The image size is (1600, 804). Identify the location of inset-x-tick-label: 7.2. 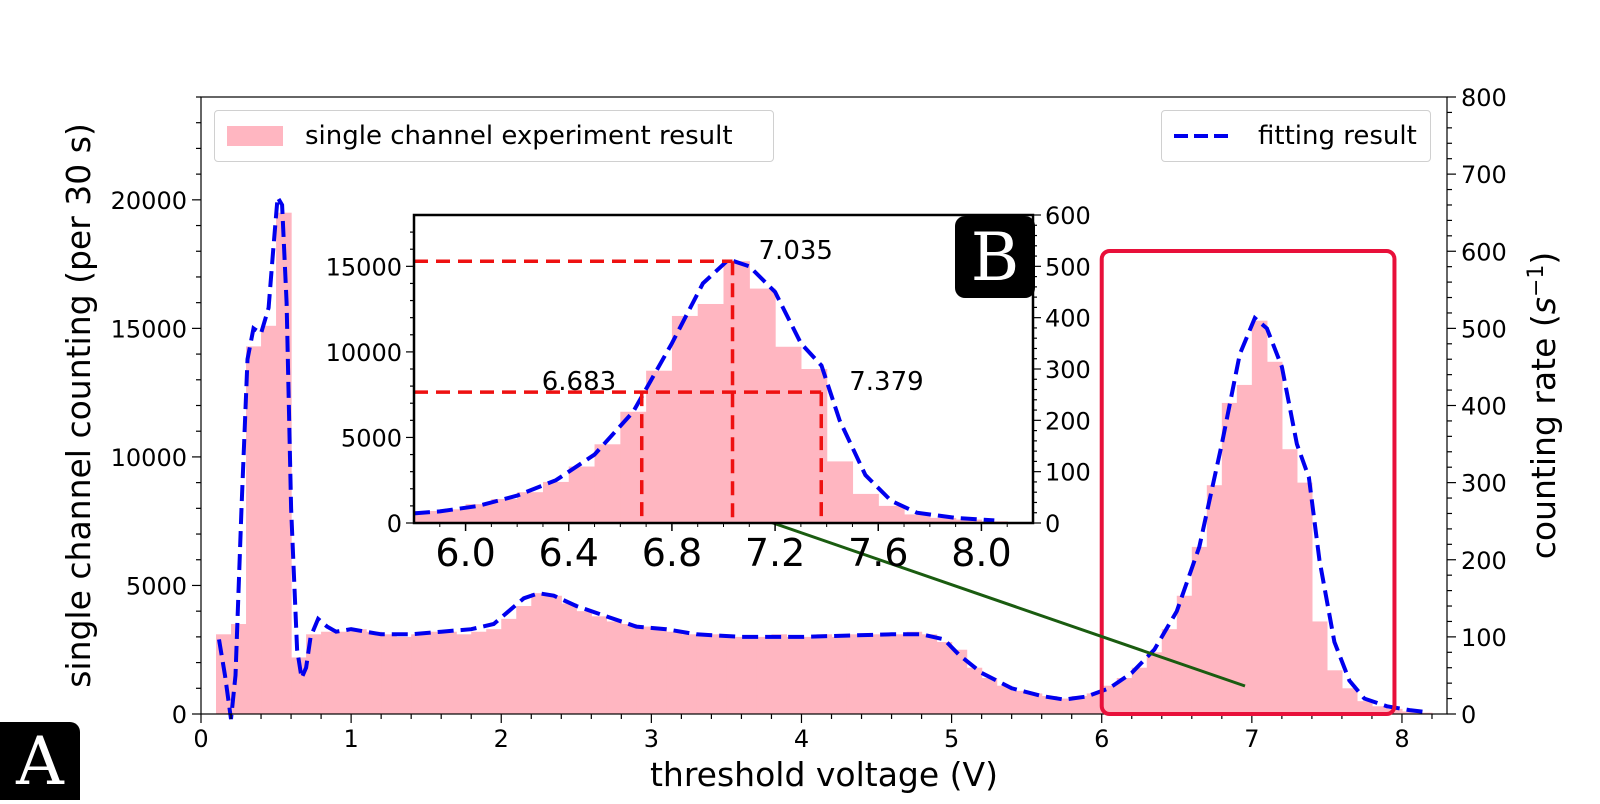
(775, 553).